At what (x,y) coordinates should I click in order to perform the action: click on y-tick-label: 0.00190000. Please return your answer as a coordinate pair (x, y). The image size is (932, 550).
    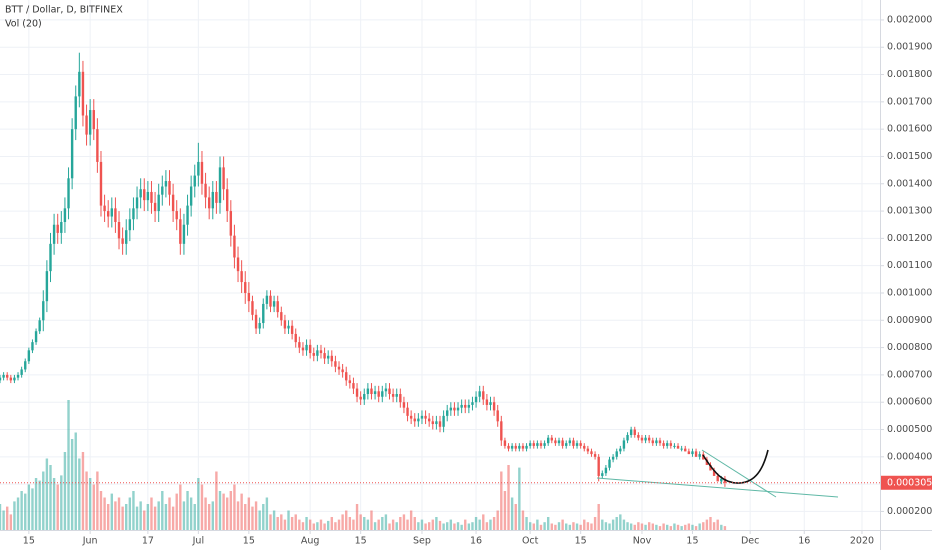
    Looking at the image, I should click on (909, 47).